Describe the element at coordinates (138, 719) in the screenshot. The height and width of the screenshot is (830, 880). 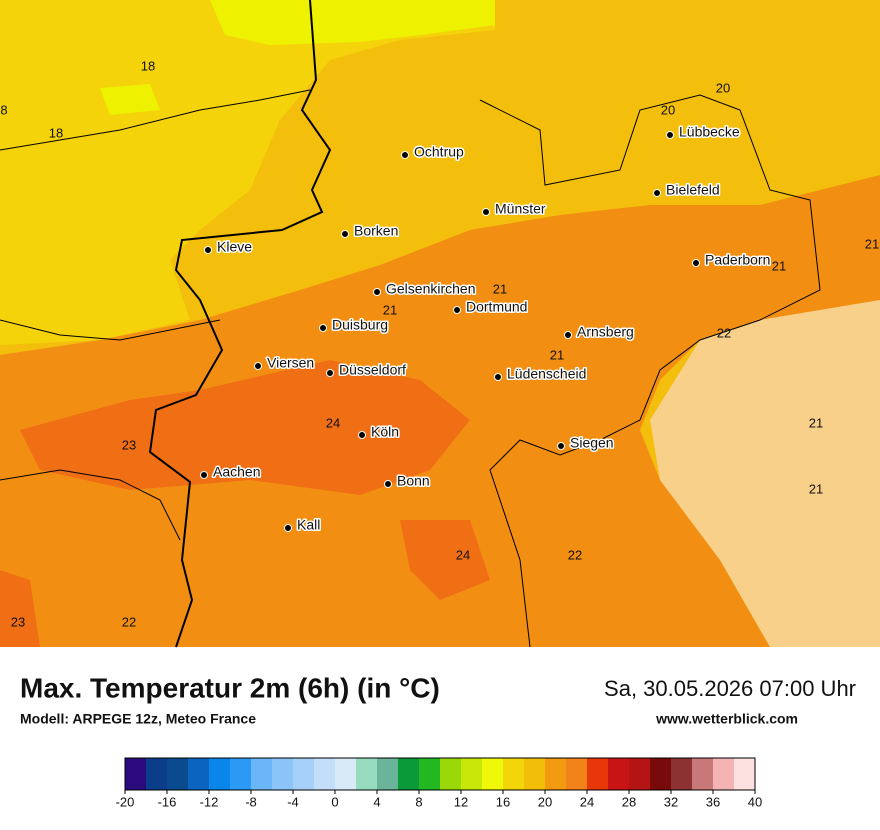
I see `model-info: Modell: ARPEGE 12z, Meteo France` at that location.